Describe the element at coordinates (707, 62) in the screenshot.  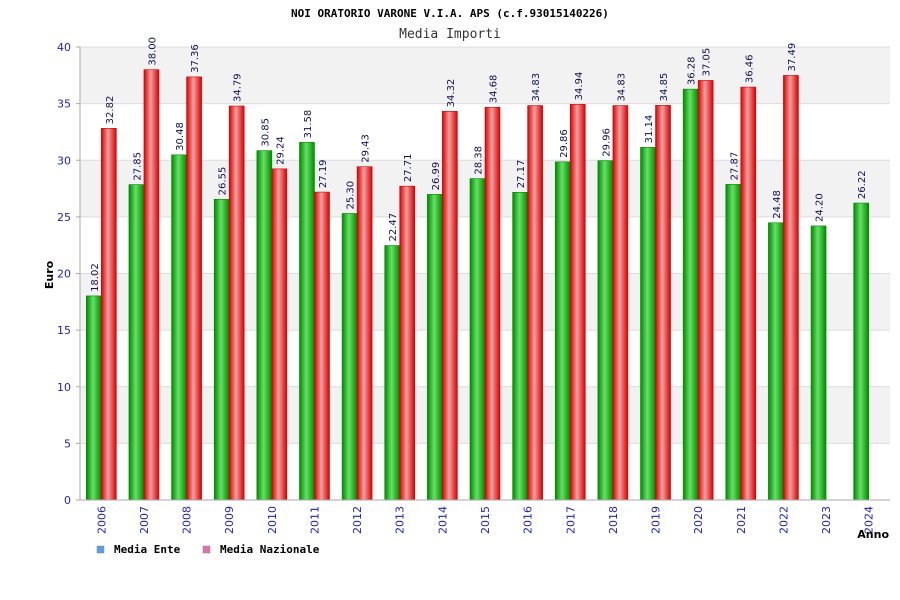
I see `data-label: 37.05` at that location.